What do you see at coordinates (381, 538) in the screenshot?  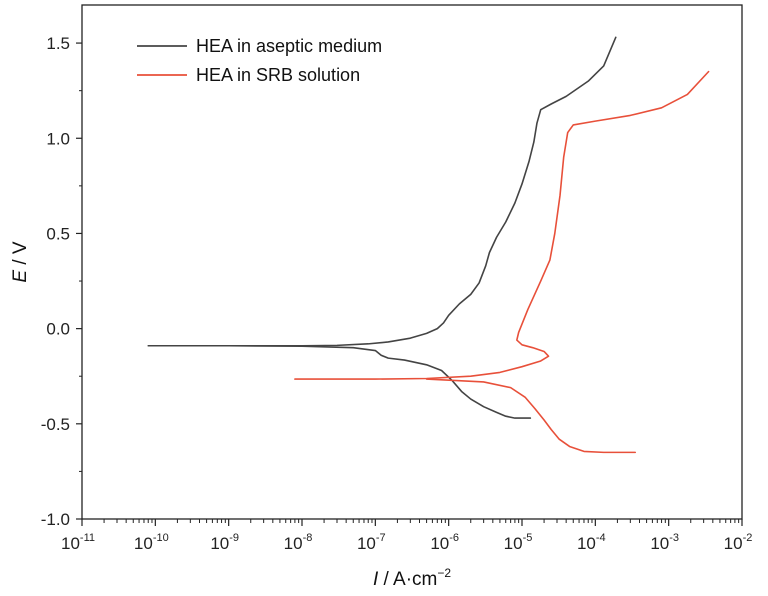 I see `x-tick-label-exp: -7` at bounding box center [381, 538].